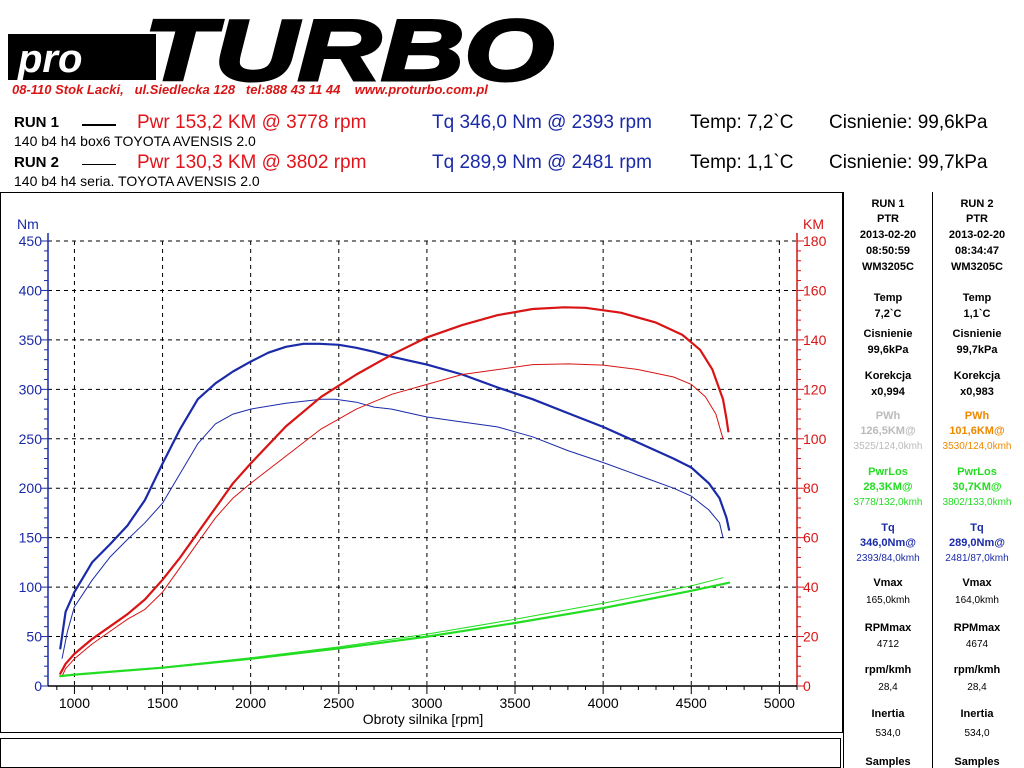 This screenshot has height=768, width=1024. I want to click on x-tick-label: 1500, so click(162, 703).